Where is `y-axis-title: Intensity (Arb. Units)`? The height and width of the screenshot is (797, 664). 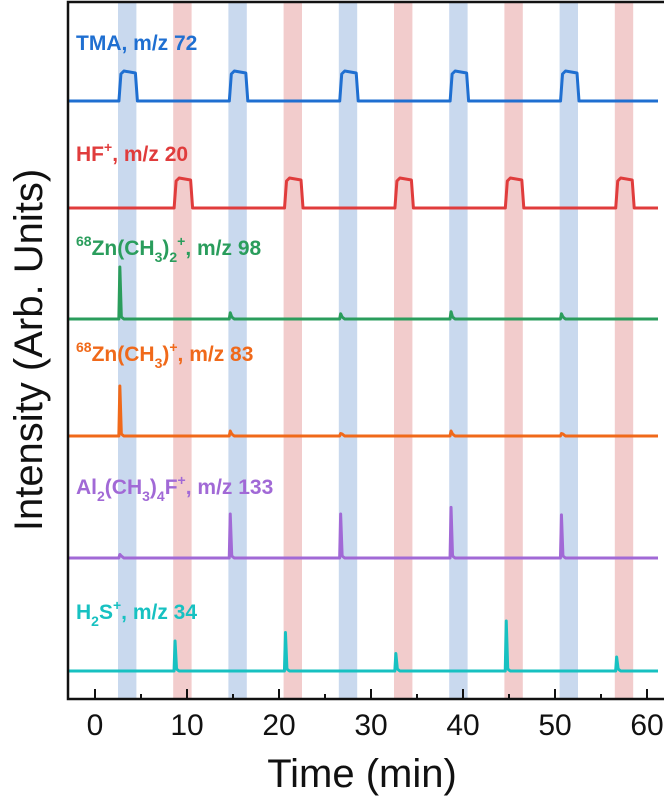 y-axis-title: Intensity (Arb. Units) is located at coordinates (29, 350).